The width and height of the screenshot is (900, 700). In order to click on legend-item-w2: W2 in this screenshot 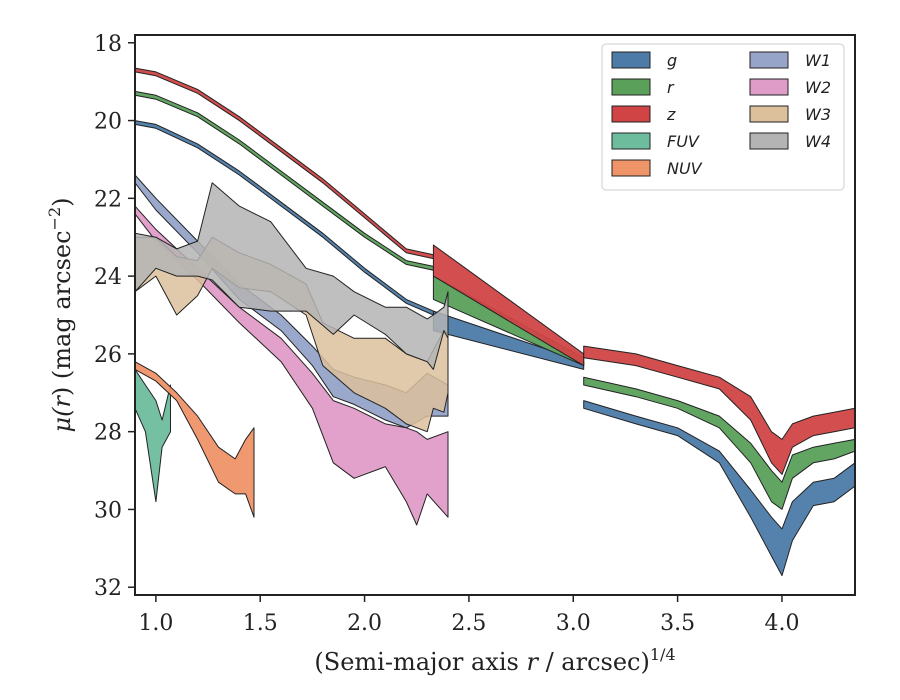, I will do `click(790, 87)`.